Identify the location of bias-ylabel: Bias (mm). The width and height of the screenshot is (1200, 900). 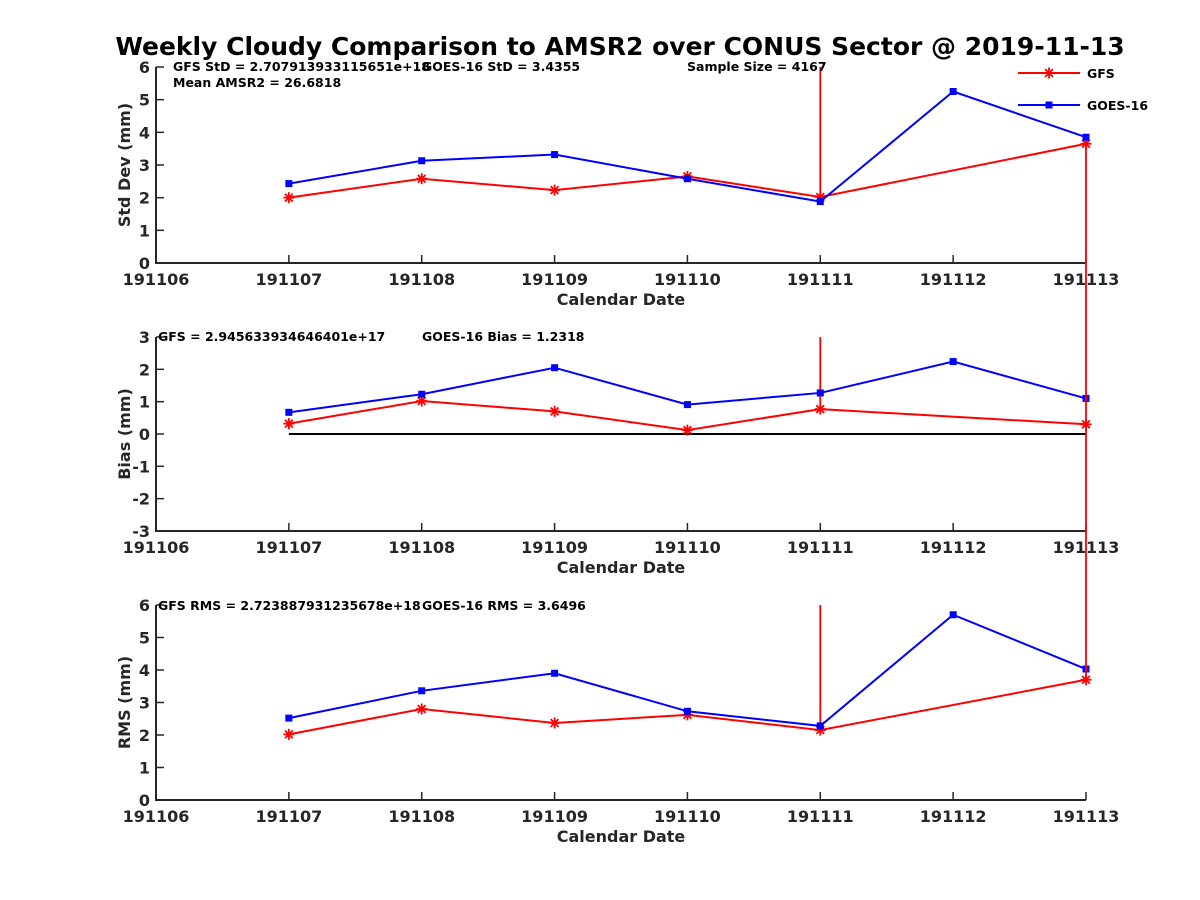
(124, 434).